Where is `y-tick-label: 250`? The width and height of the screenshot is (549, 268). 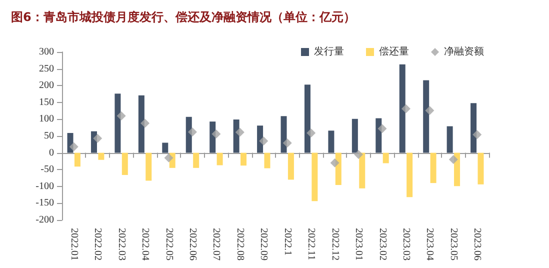
y-tick-label: 250 is located at coordinates (46, 68).